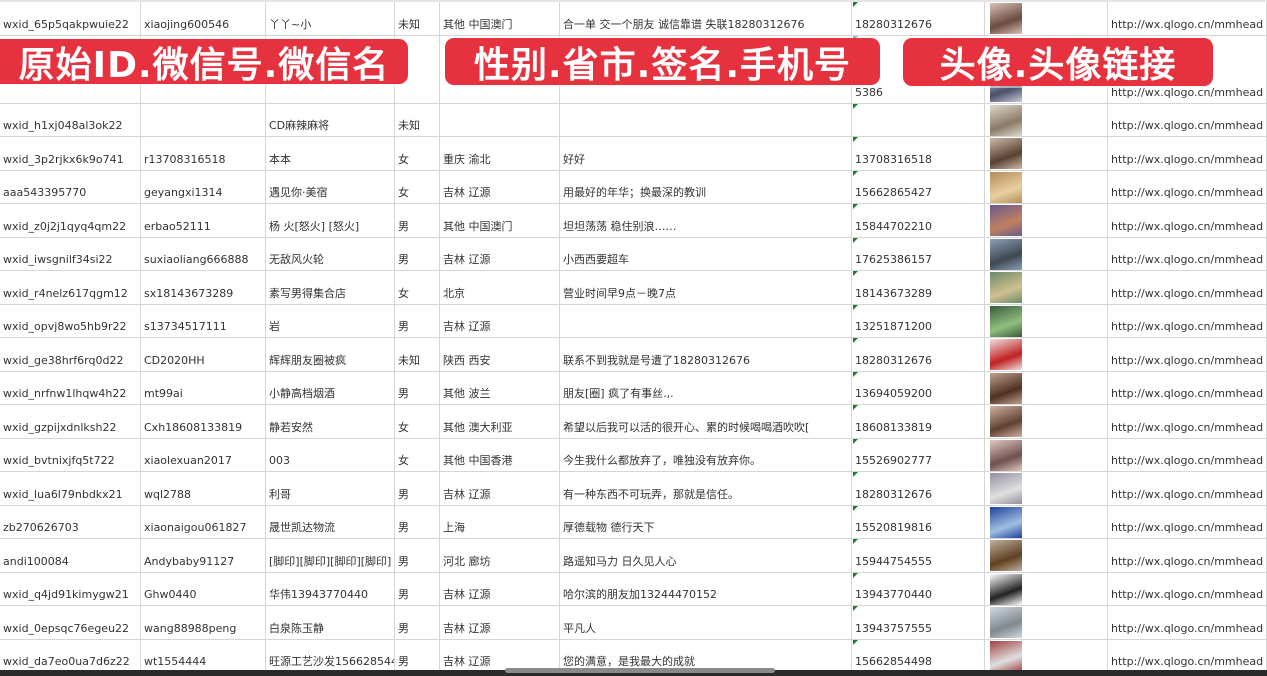  I want to click on original-id-cell: wxid_65p5qakpwuie22, so click(70, 18).